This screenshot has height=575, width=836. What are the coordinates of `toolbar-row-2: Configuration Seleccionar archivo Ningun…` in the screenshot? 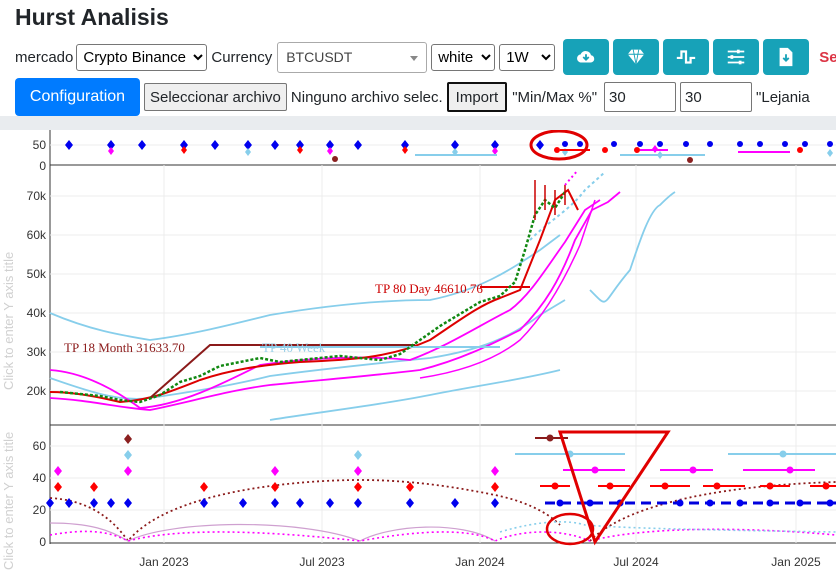 It's located at (414, 97).